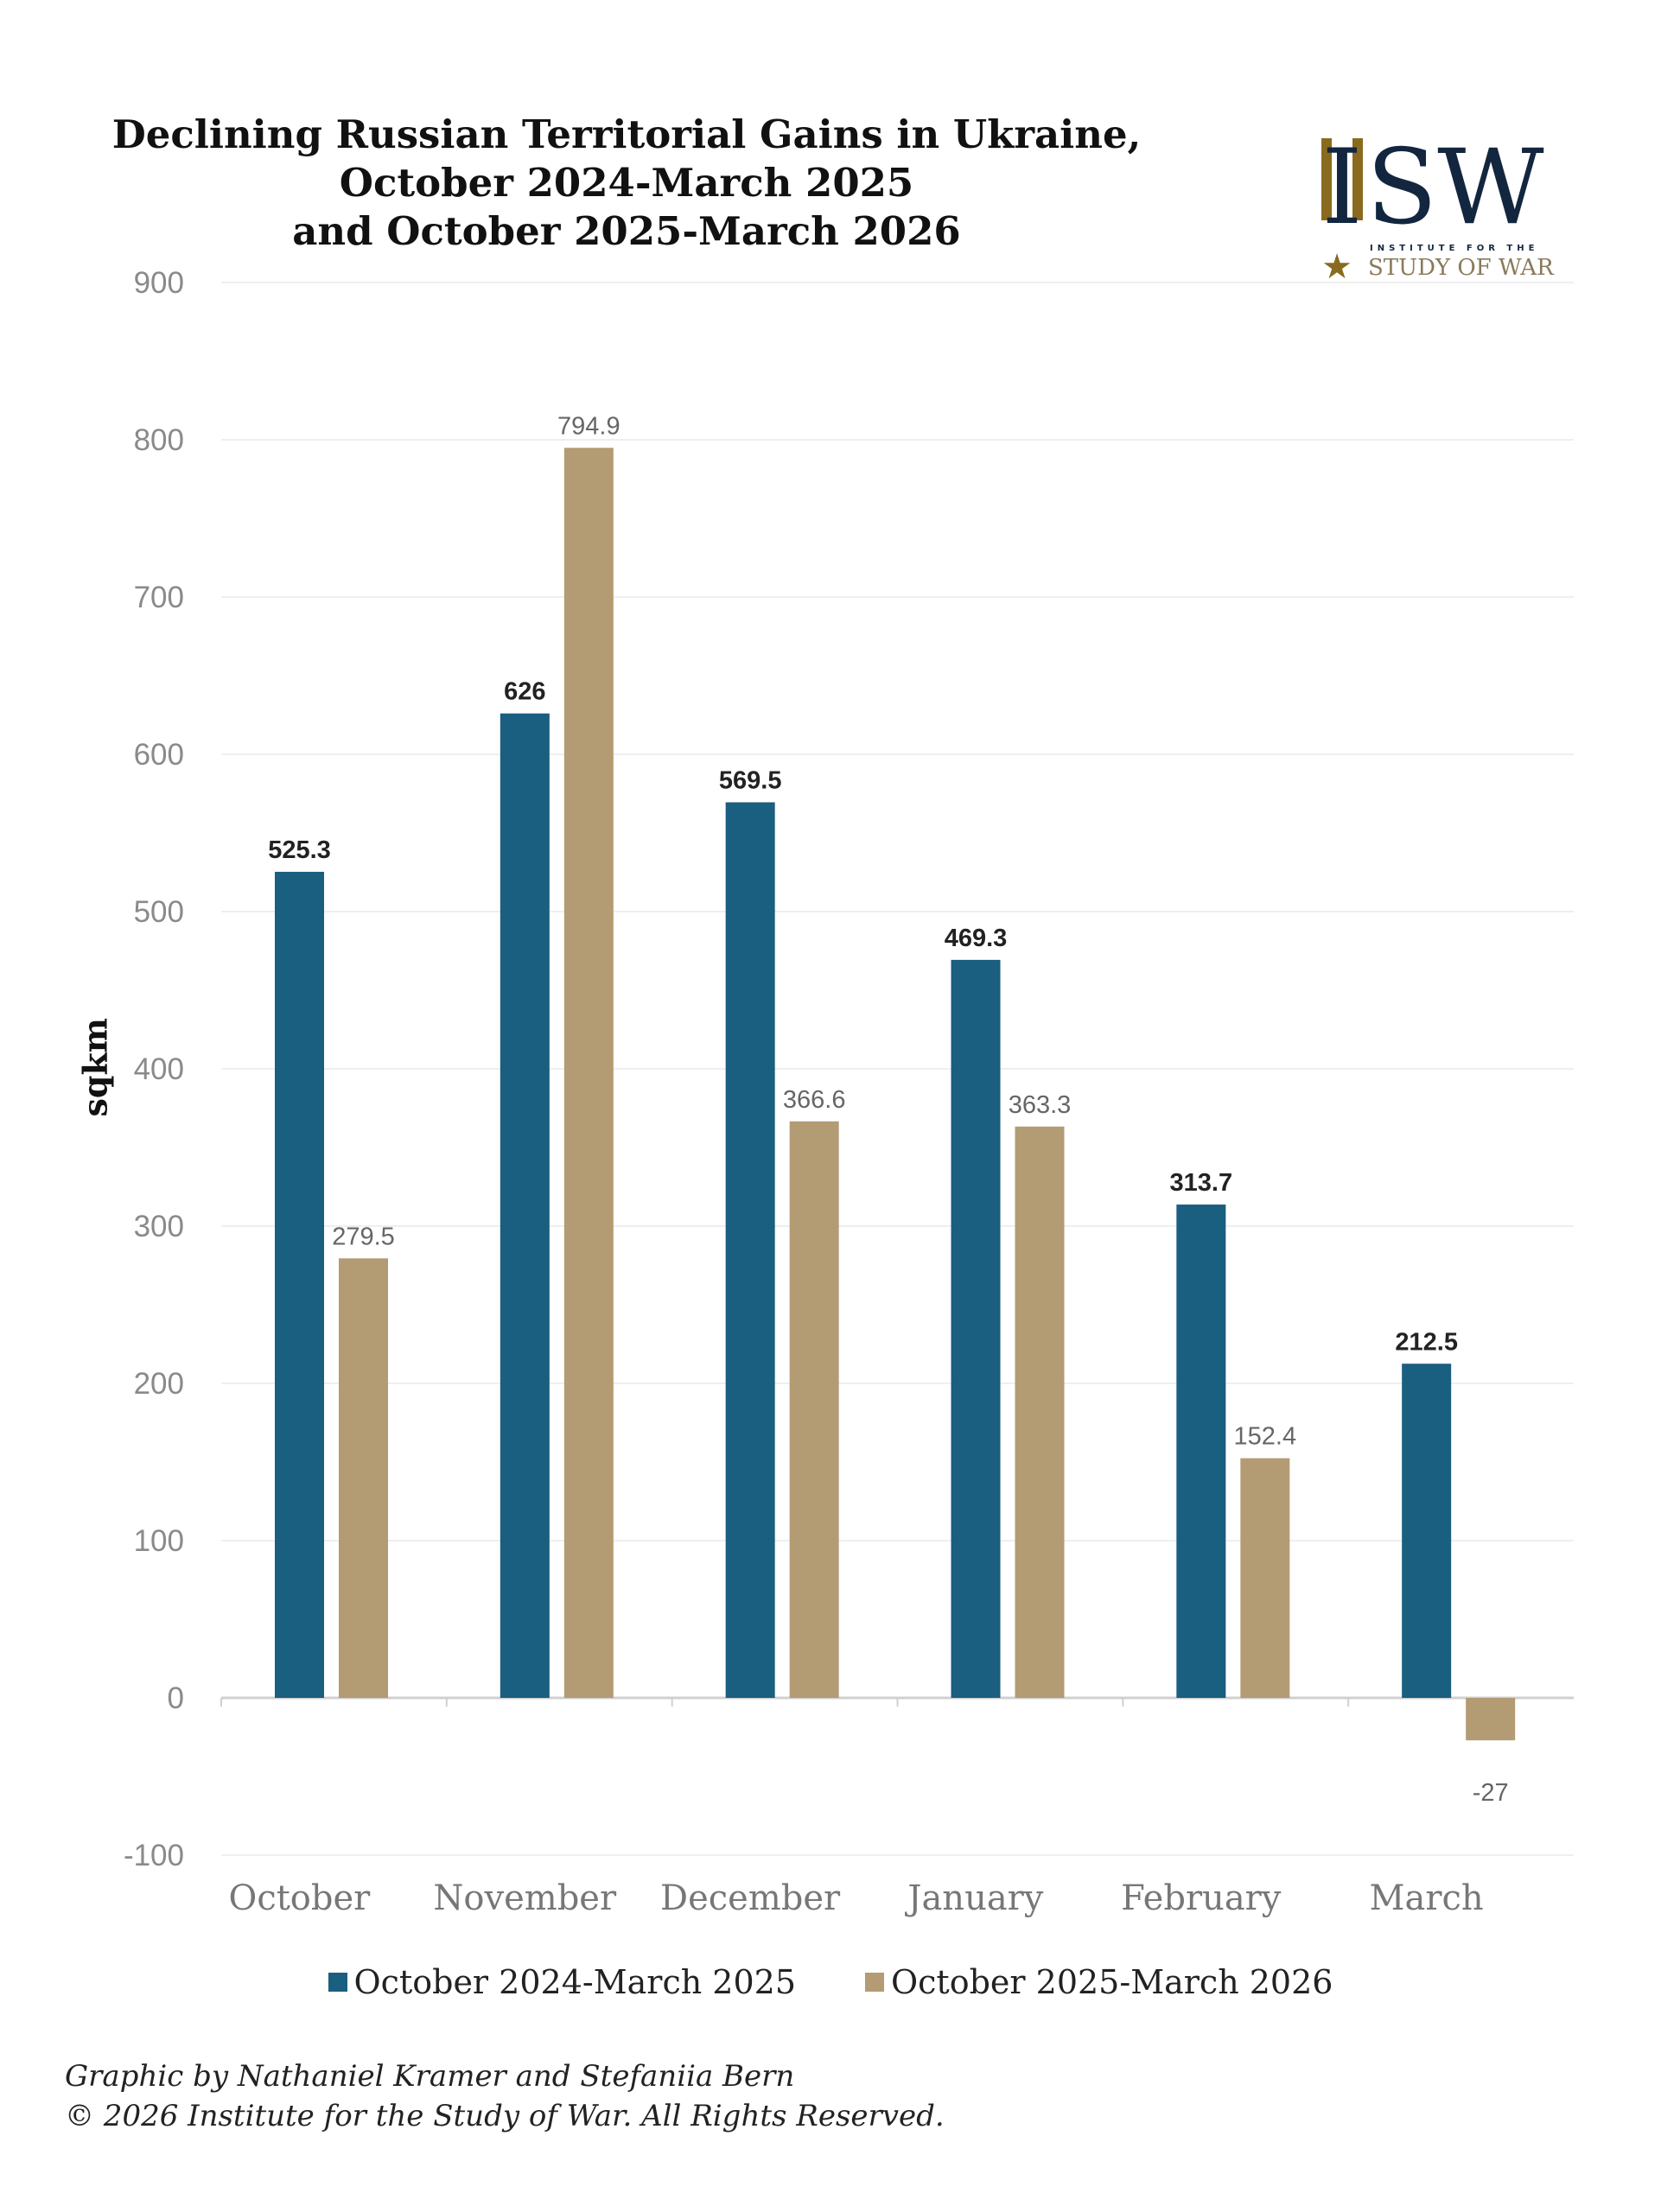 This screenshot has width=1661, height=2212. I want to click on x-tick-label: March, so click(1427, 1898).